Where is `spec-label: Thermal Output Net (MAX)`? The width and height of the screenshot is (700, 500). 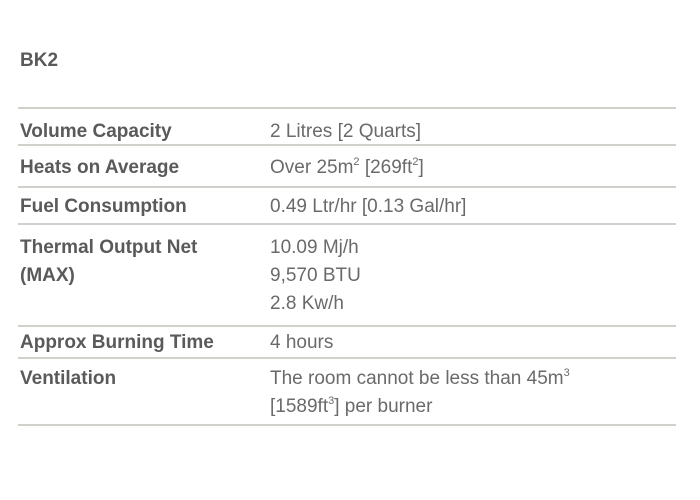
spec-label: Thermal Output Net (MAX) is located at coordinates (144, 279).